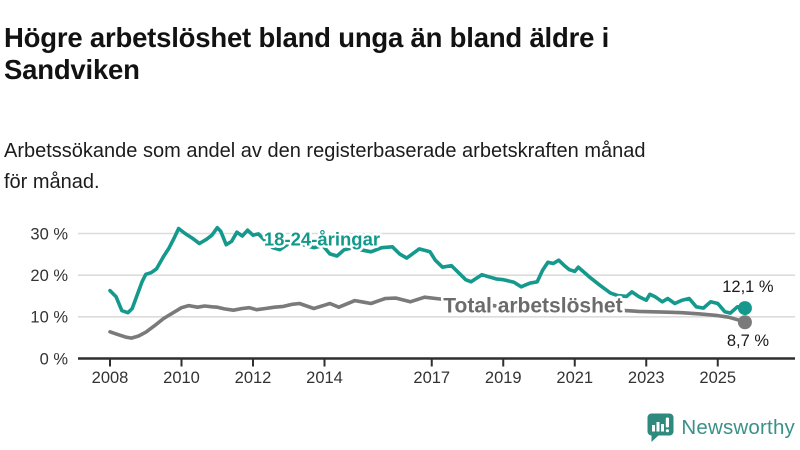 The width and height of the screenshot is (800, 450). Describe the element at coordinates (427, 317) in the screenshot. I see `total-series-line` at that location.